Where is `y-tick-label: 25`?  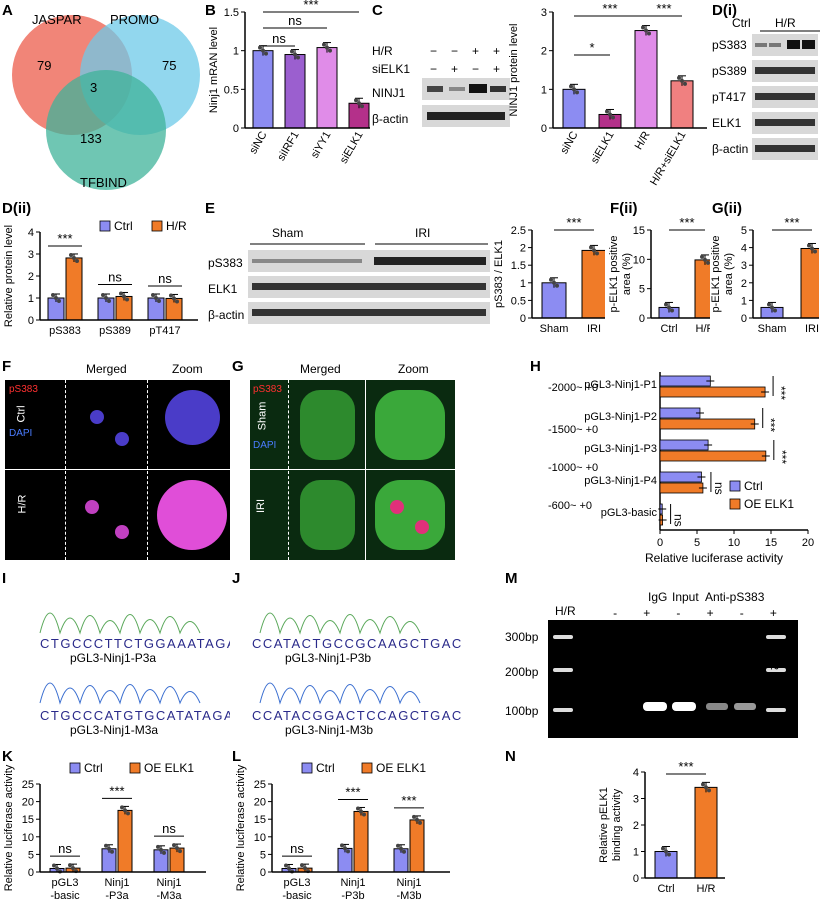
y-tick-label: 25 is located at coordinates (260, 785).